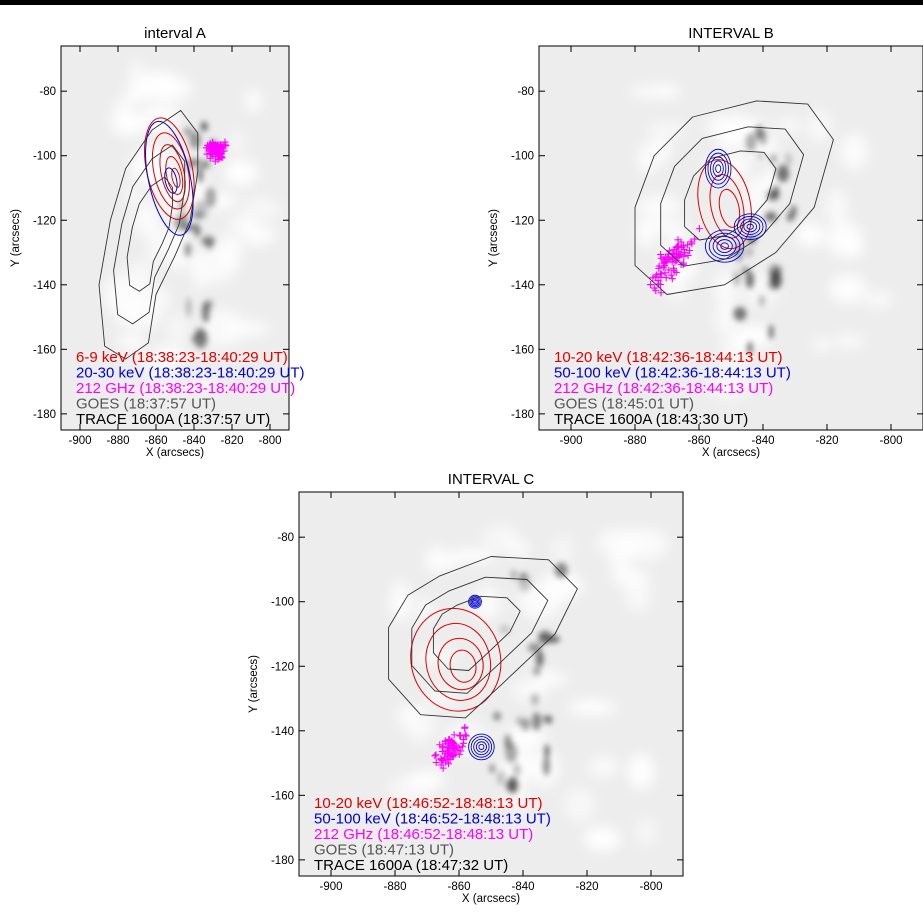  I want to click on y-tick-label: -160, so click(282, 796).